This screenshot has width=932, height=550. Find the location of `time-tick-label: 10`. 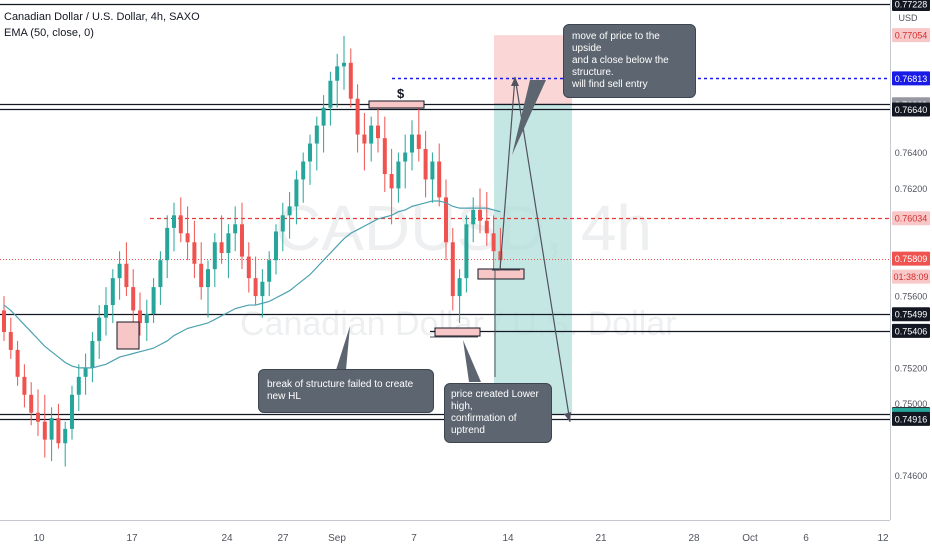

time-tick-label: 10 is located at coordinates (39, 538).